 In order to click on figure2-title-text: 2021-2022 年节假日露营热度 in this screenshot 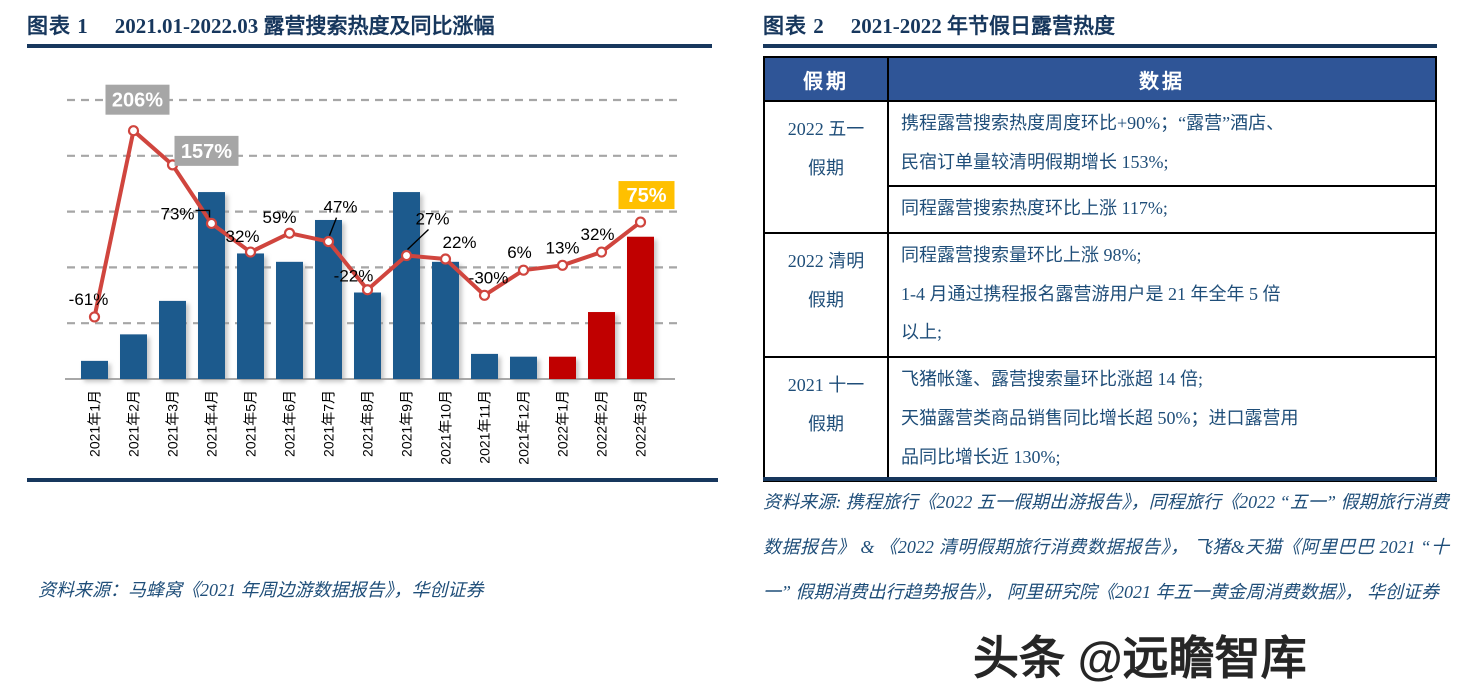, I will do `click(982, 26)`.